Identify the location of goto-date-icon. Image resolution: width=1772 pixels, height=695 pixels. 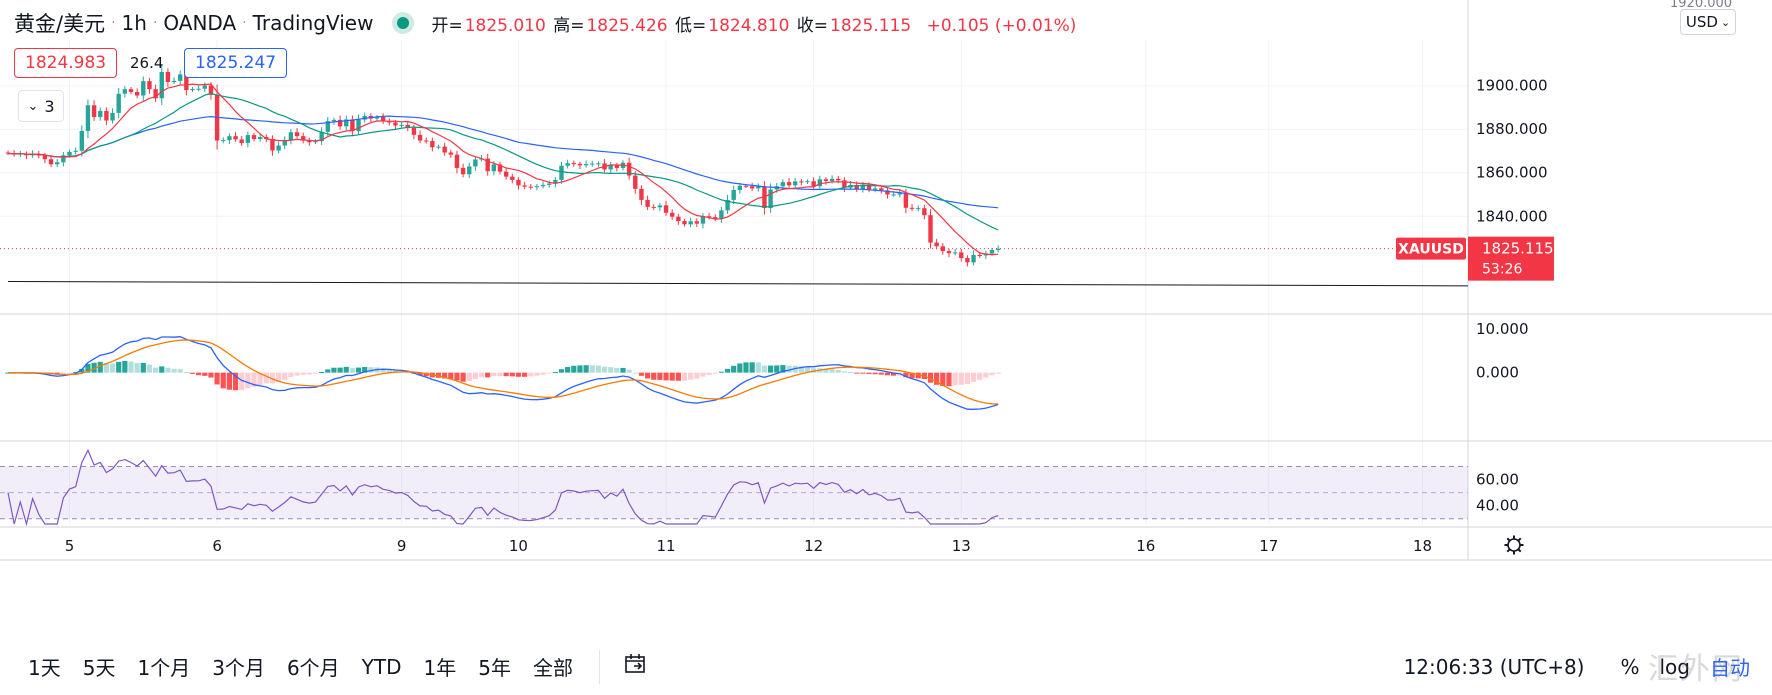
(635, 666).